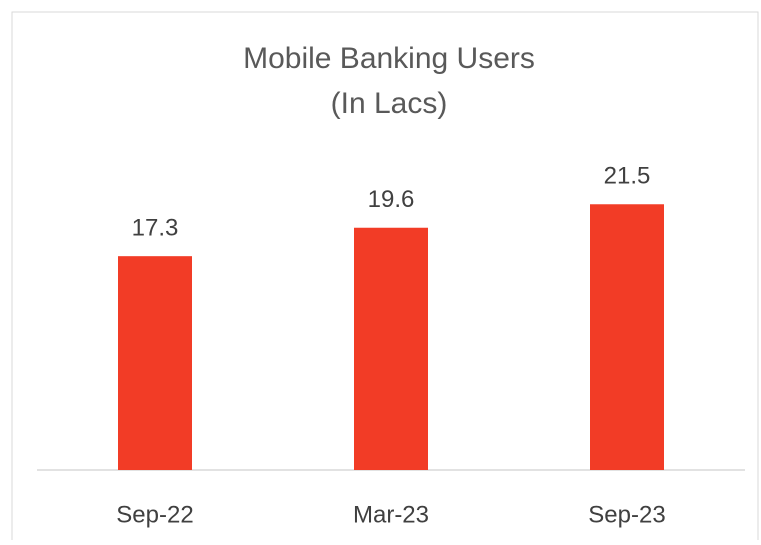 This screenshot has height=545, width=761. I want to click on chart-subtitle: (In Lacs), so click(389, 103).